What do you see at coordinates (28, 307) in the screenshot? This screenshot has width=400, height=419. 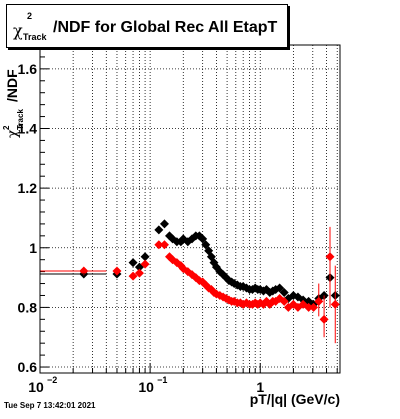 I see `y-tick-label: 0.8` at bounding box center [28, 307].